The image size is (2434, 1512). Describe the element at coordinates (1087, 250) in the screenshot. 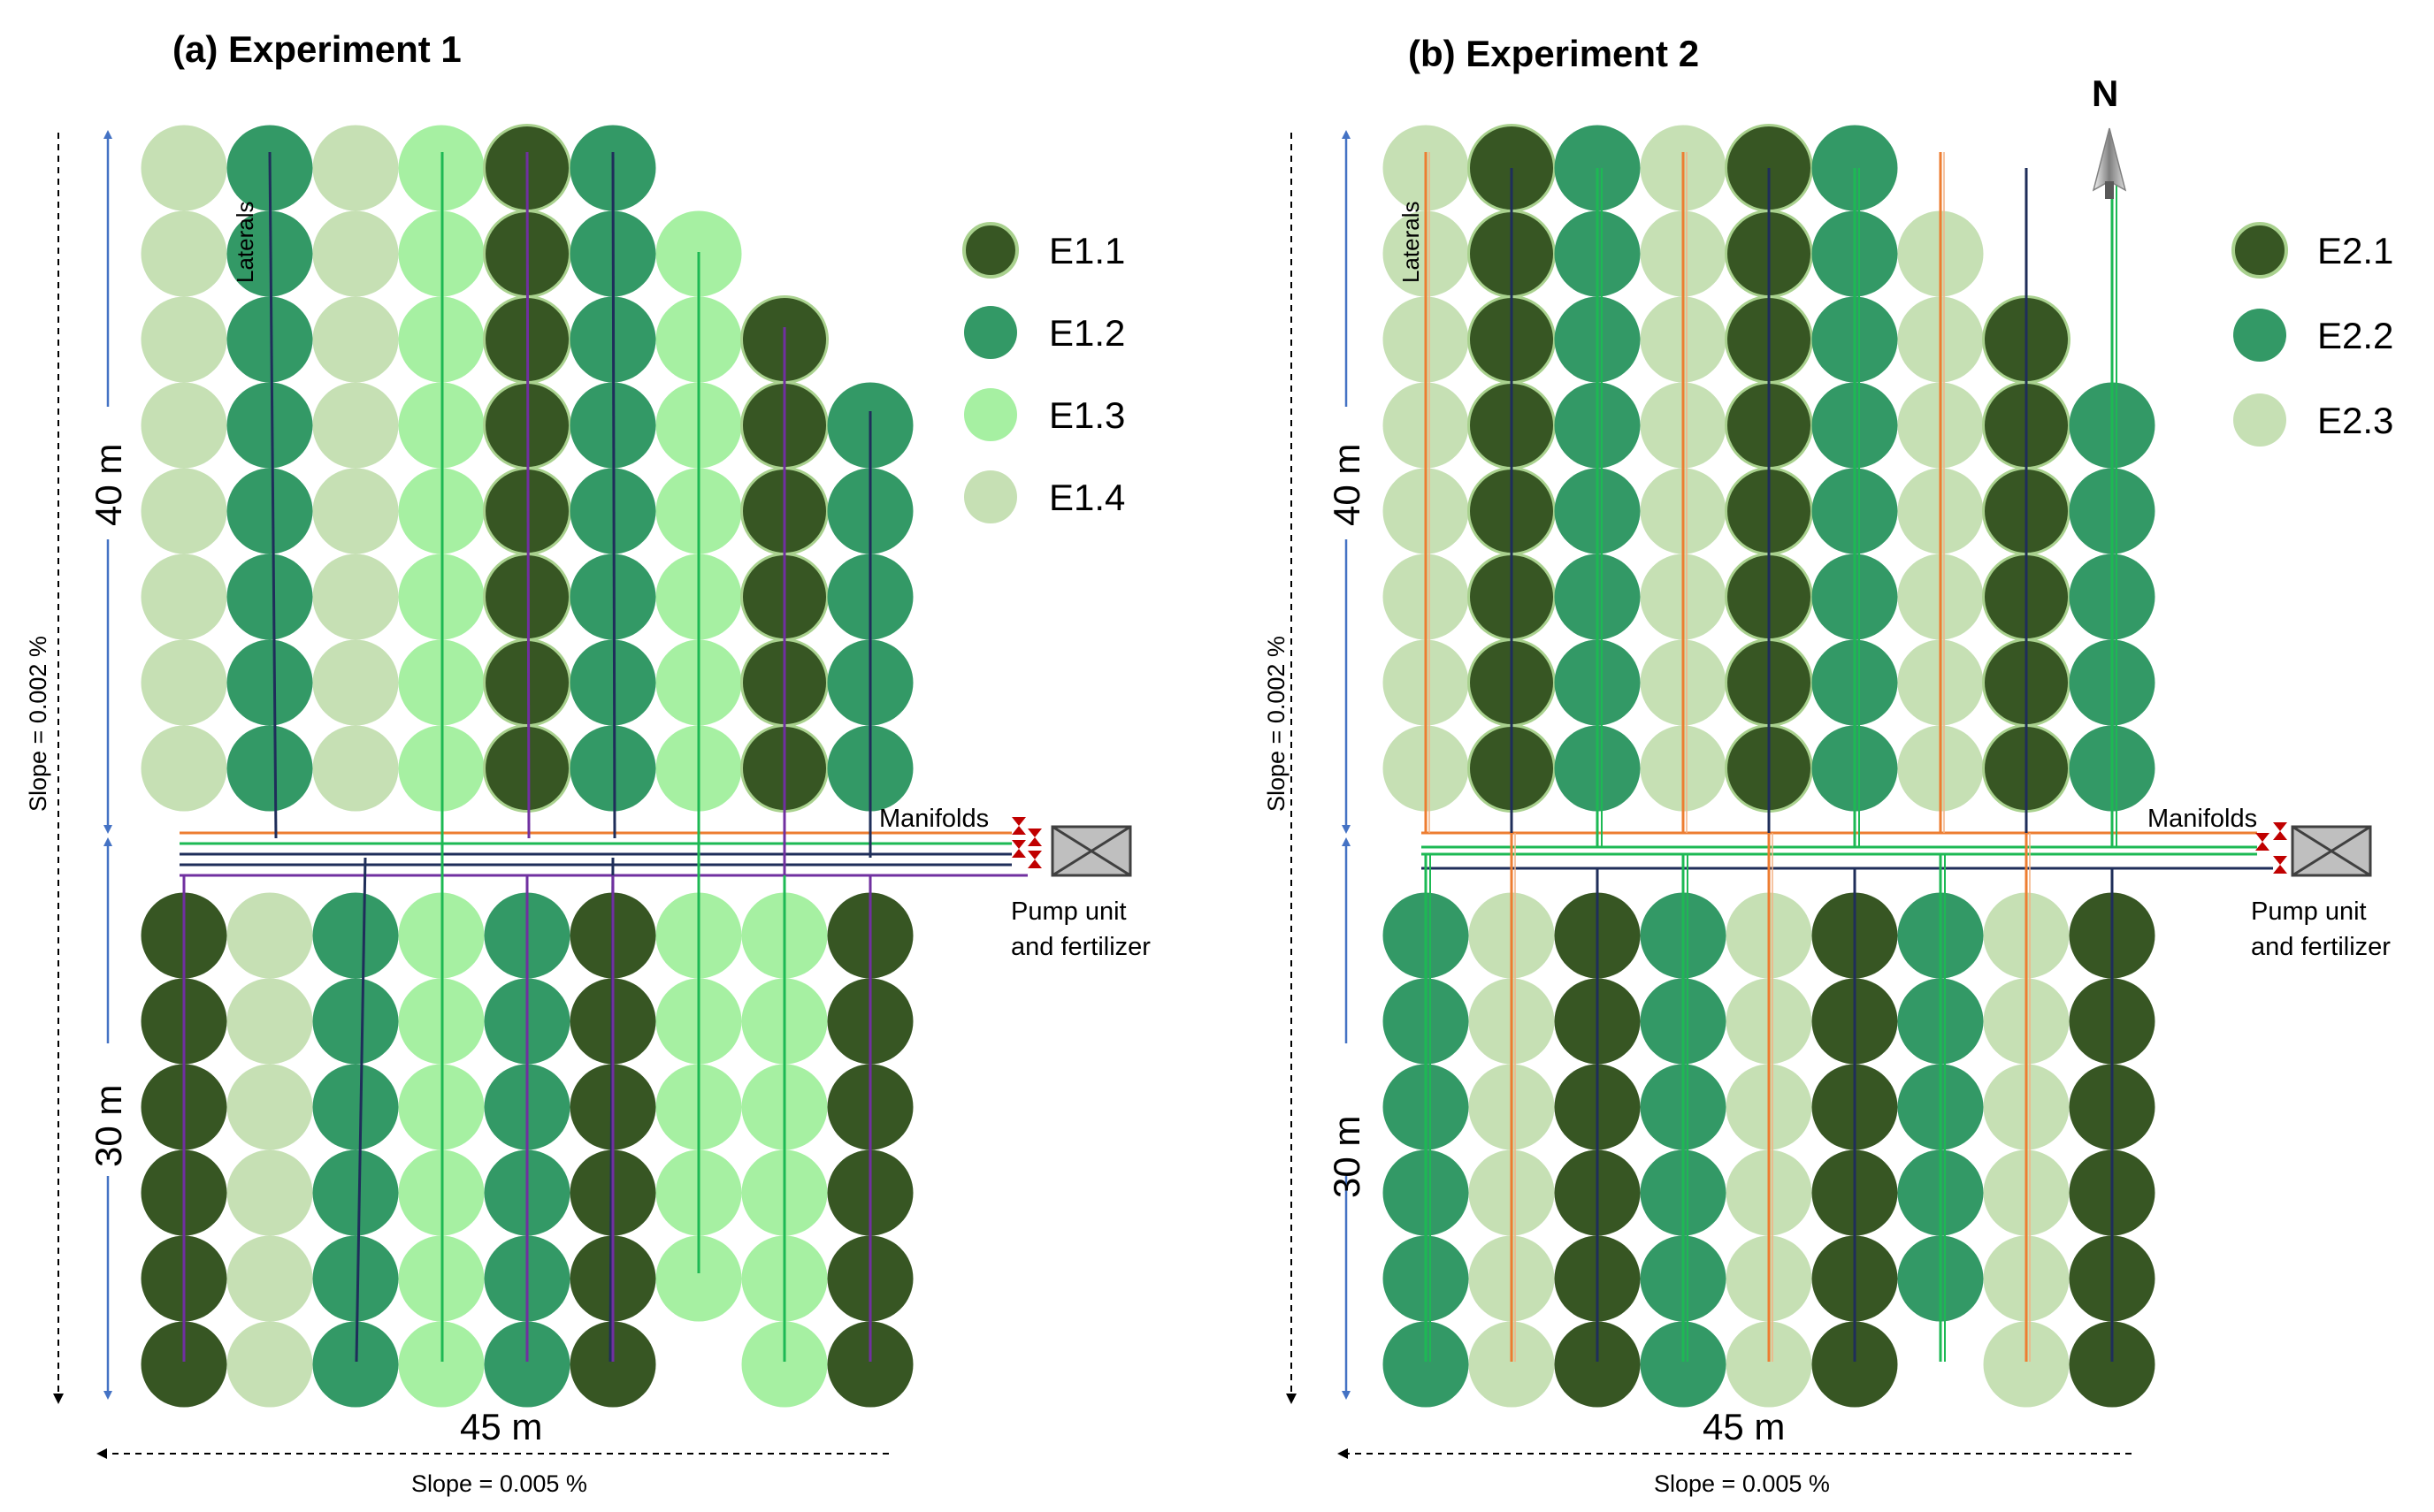

I see `legend-label-e1-1: E1.1` at that location.